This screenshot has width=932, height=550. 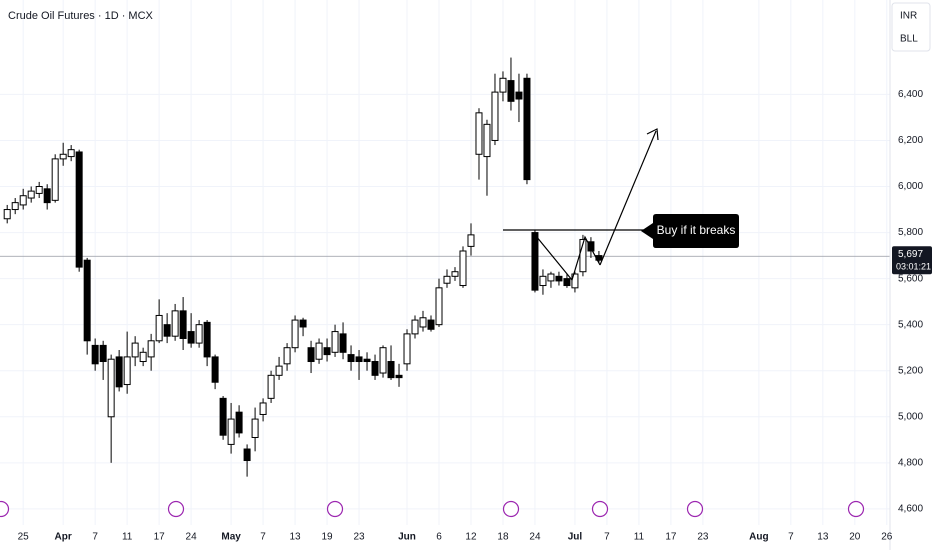 I want to click on y-tick-label: 6,400, so click(x=910, y=94).